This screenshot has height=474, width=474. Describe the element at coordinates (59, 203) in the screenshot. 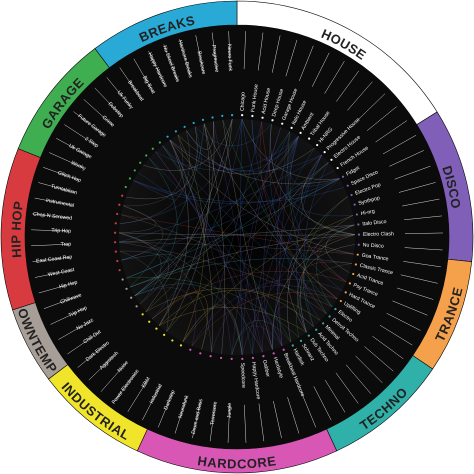

I see `genre-label: Instrumental` at that location.